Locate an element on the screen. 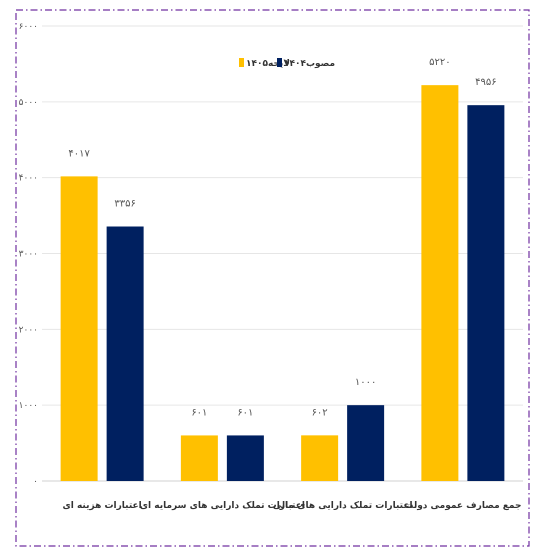  y-tick-label-3000: ۳۰۰۰ is located at coordinates (28, 255).